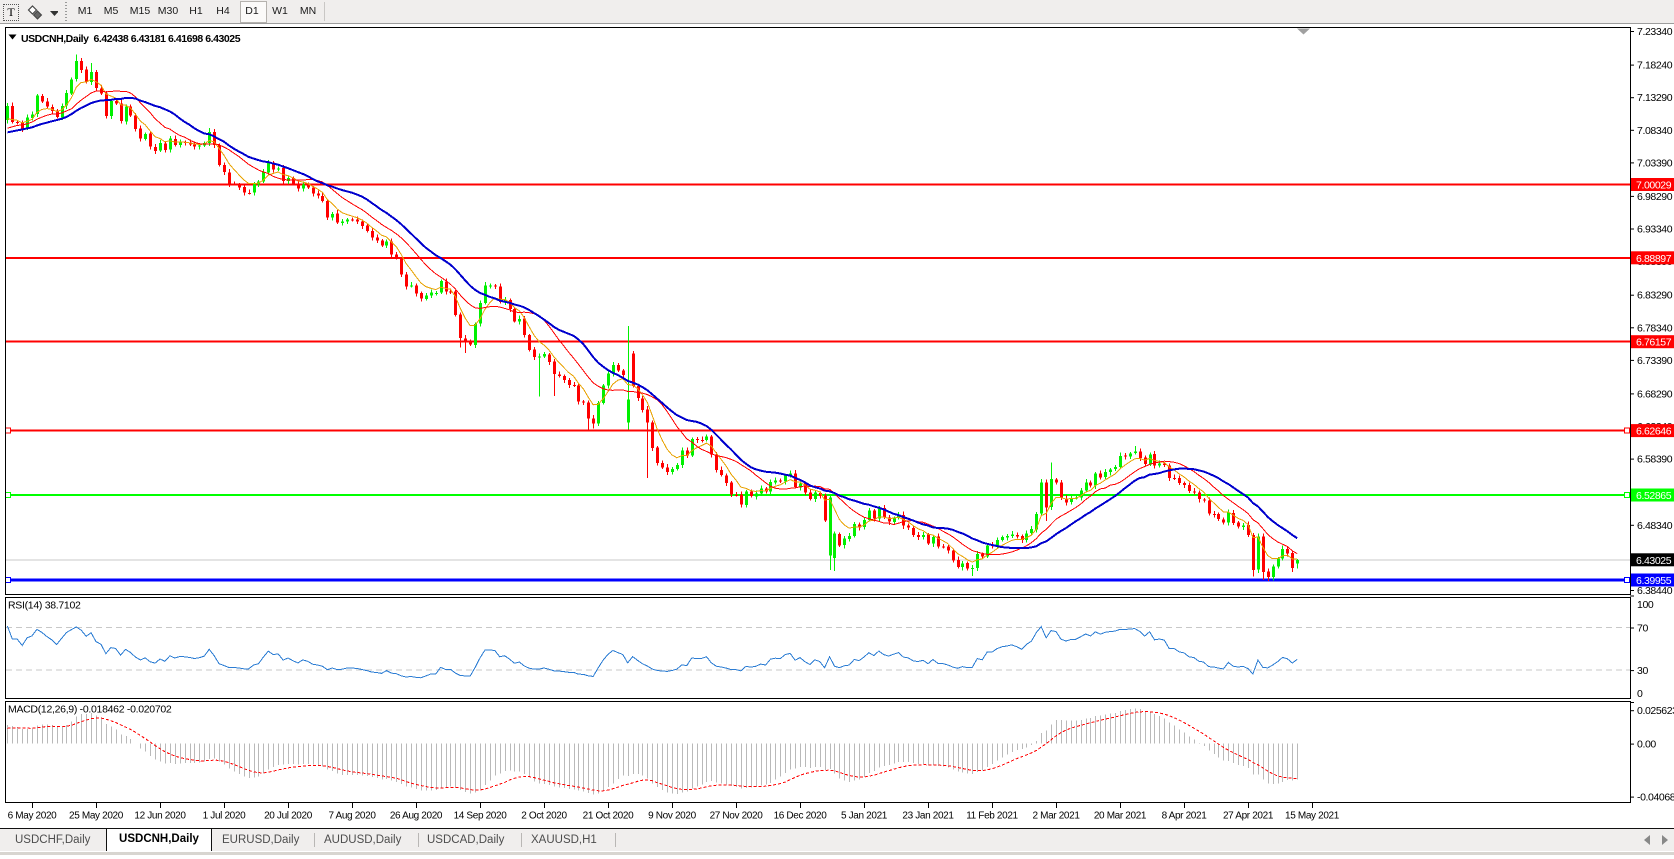 The height and width of the screenshot is (859, 1674). Describe the element at coordinates (224, 816) in the screenshot. I see `svg-text: 1 Jul 2020` at that location.